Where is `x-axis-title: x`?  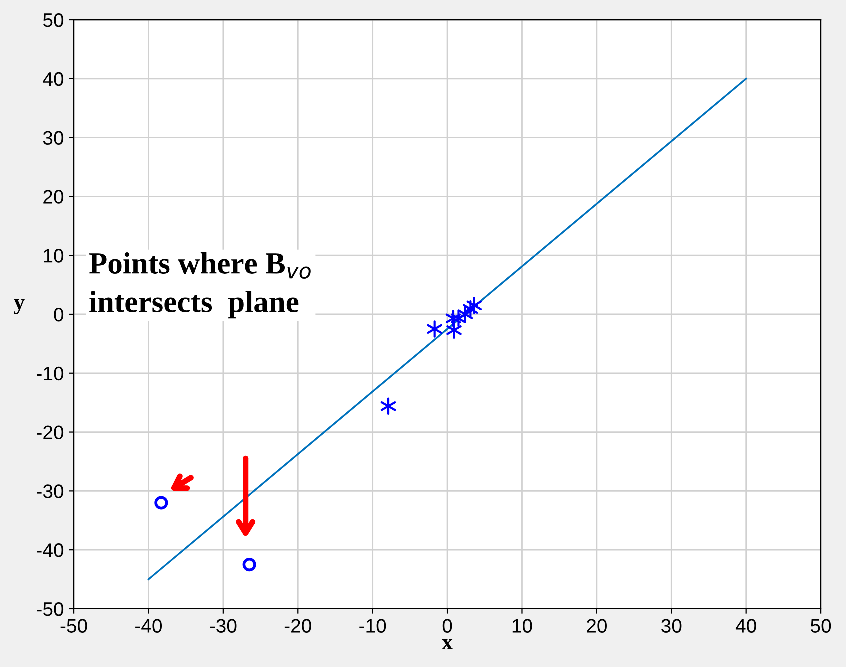 x-axis-title: x is located at coordinates (447, 644).